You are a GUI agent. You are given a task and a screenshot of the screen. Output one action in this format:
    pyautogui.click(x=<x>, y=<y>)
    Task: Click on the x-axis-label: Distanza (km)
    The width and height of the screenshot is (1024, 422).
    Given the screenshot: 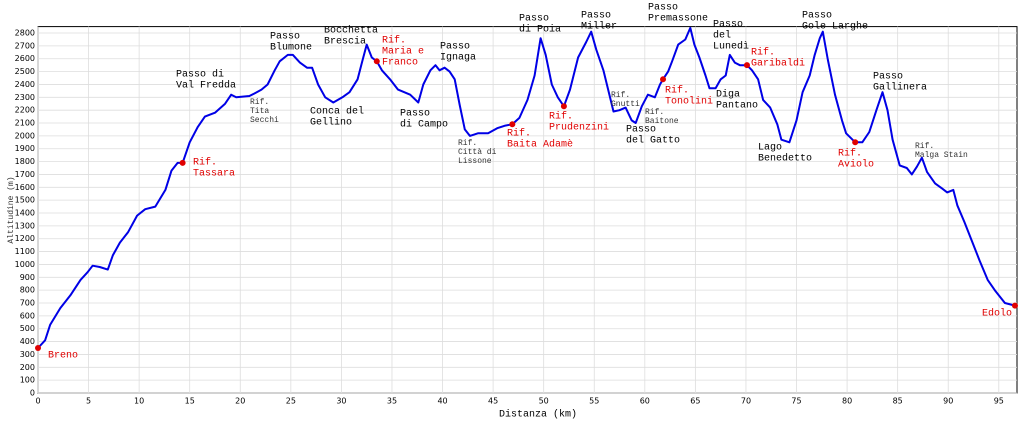 What is the action you would take?
    pyautogui.click(x=538, y=415)
    